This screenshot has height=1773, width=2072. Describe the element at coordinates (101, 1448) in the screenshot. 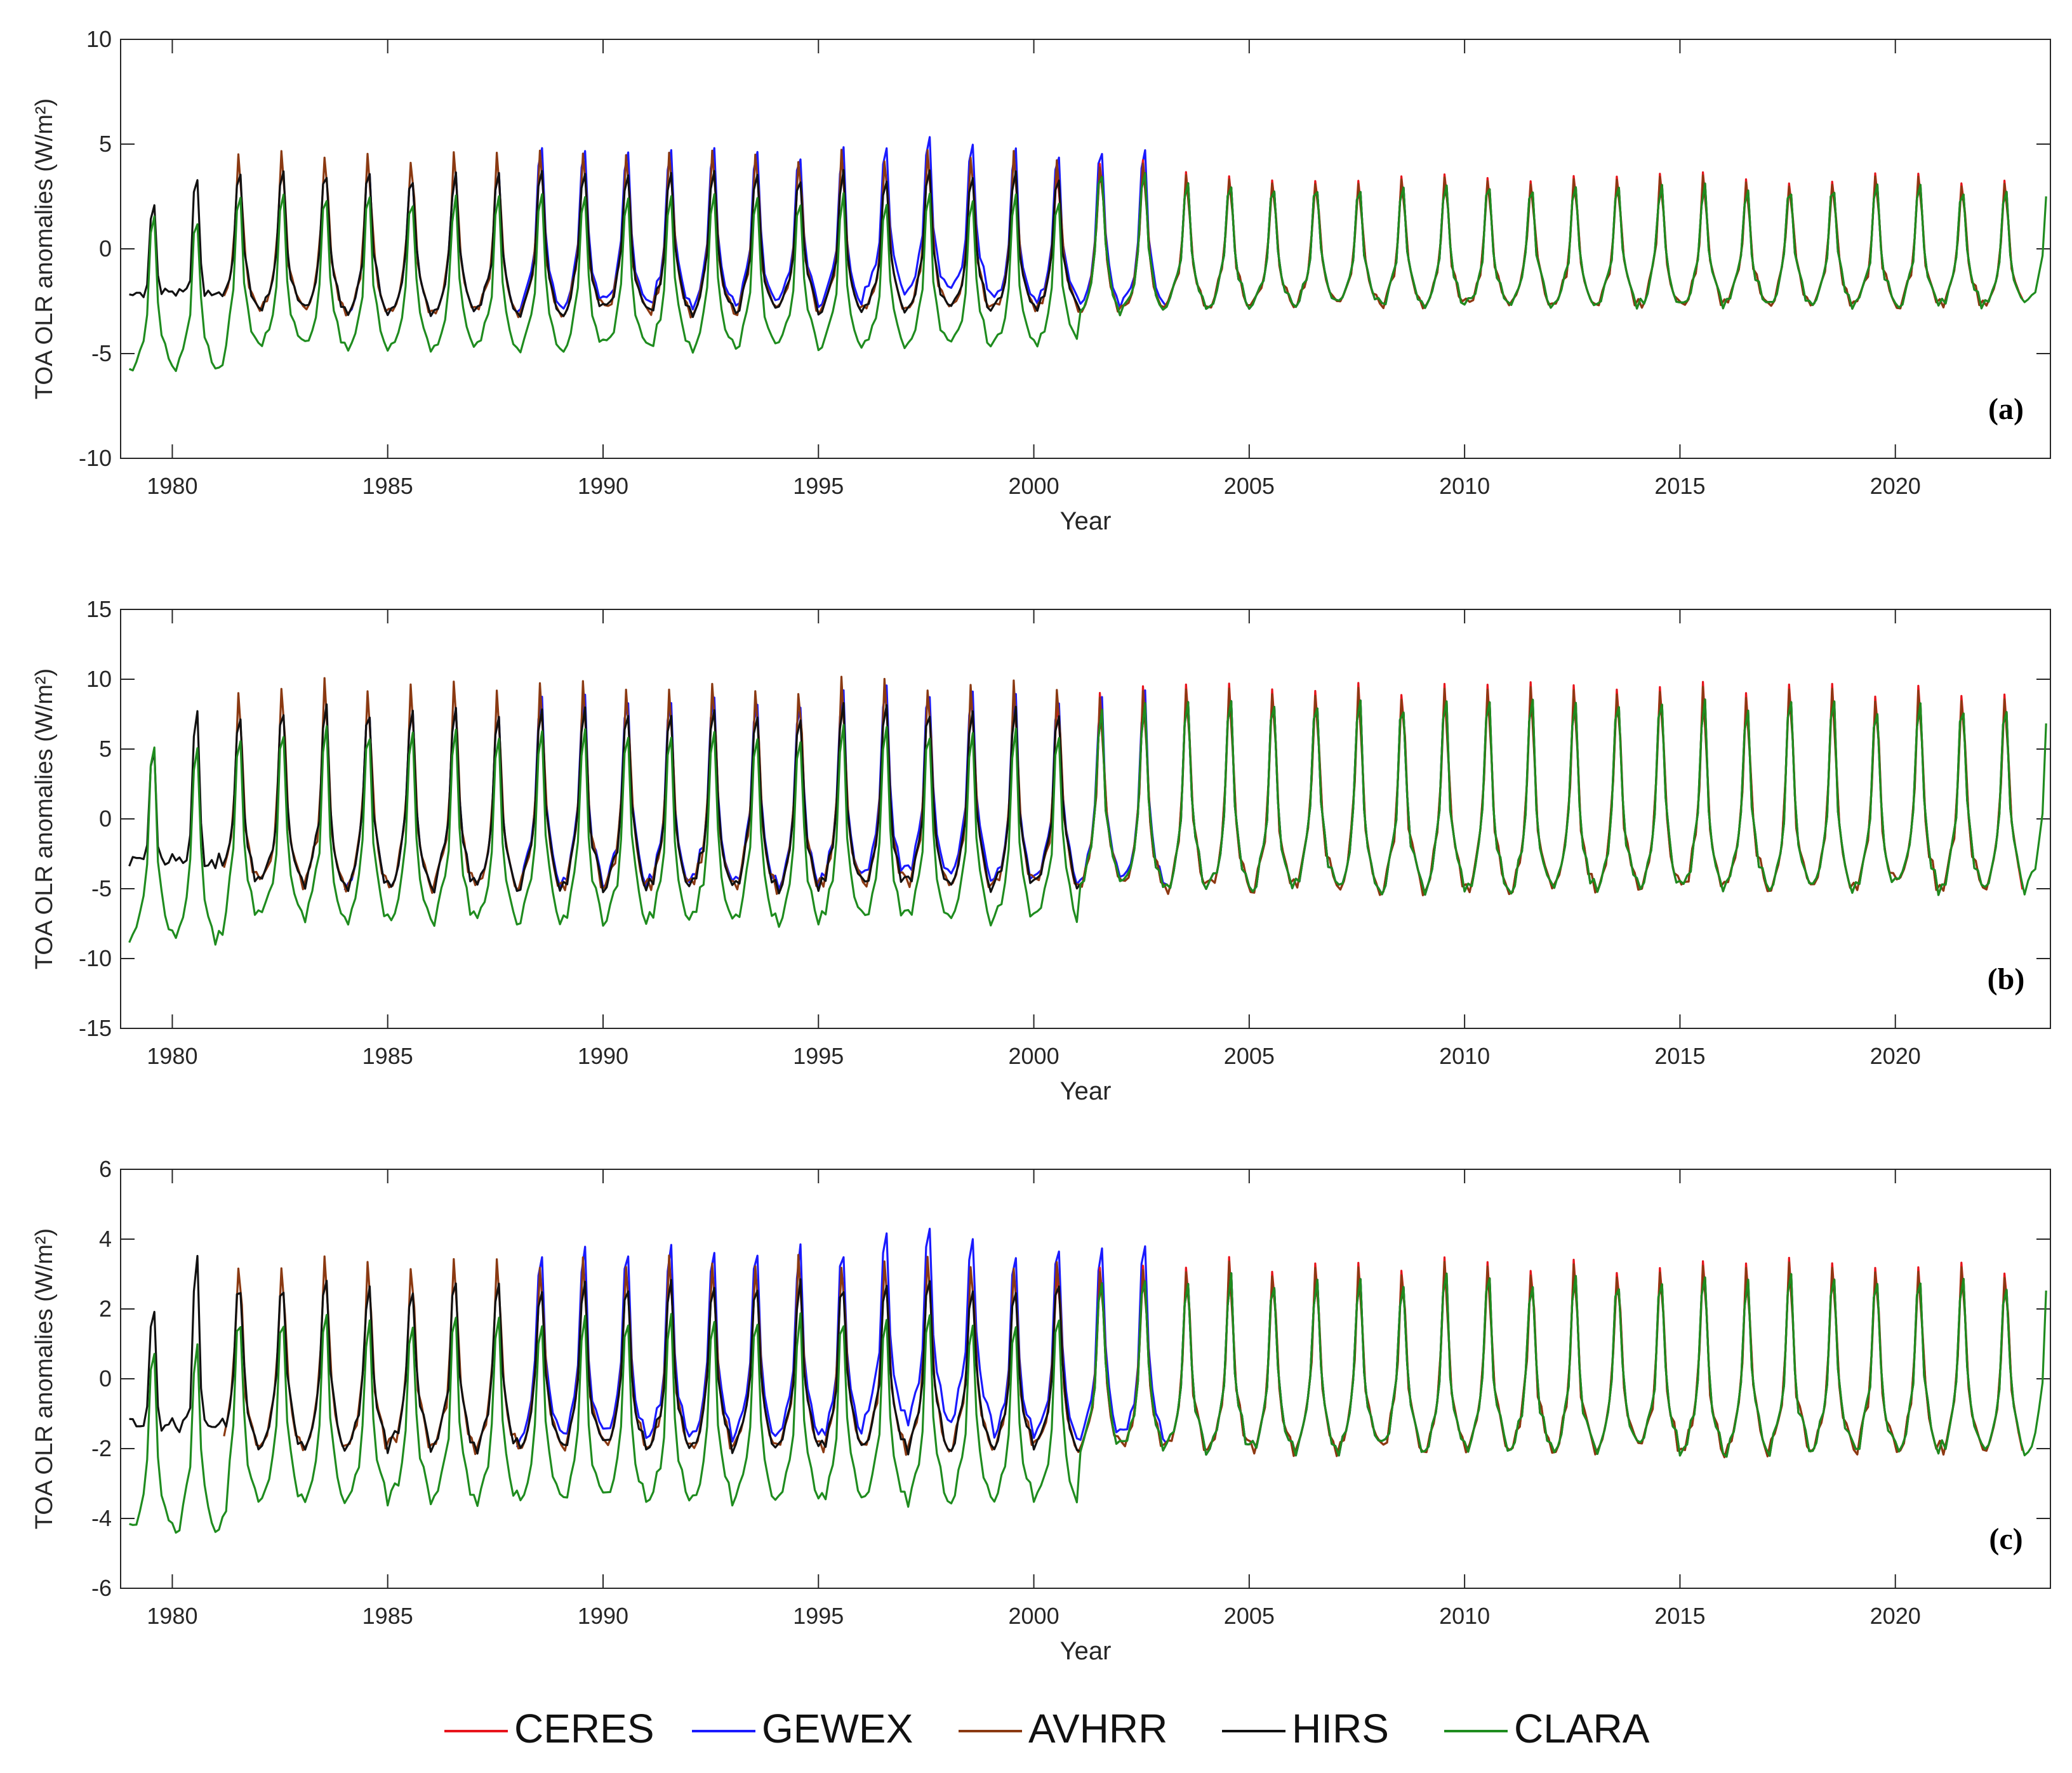

I see `y-tick-label: -2` at that location.